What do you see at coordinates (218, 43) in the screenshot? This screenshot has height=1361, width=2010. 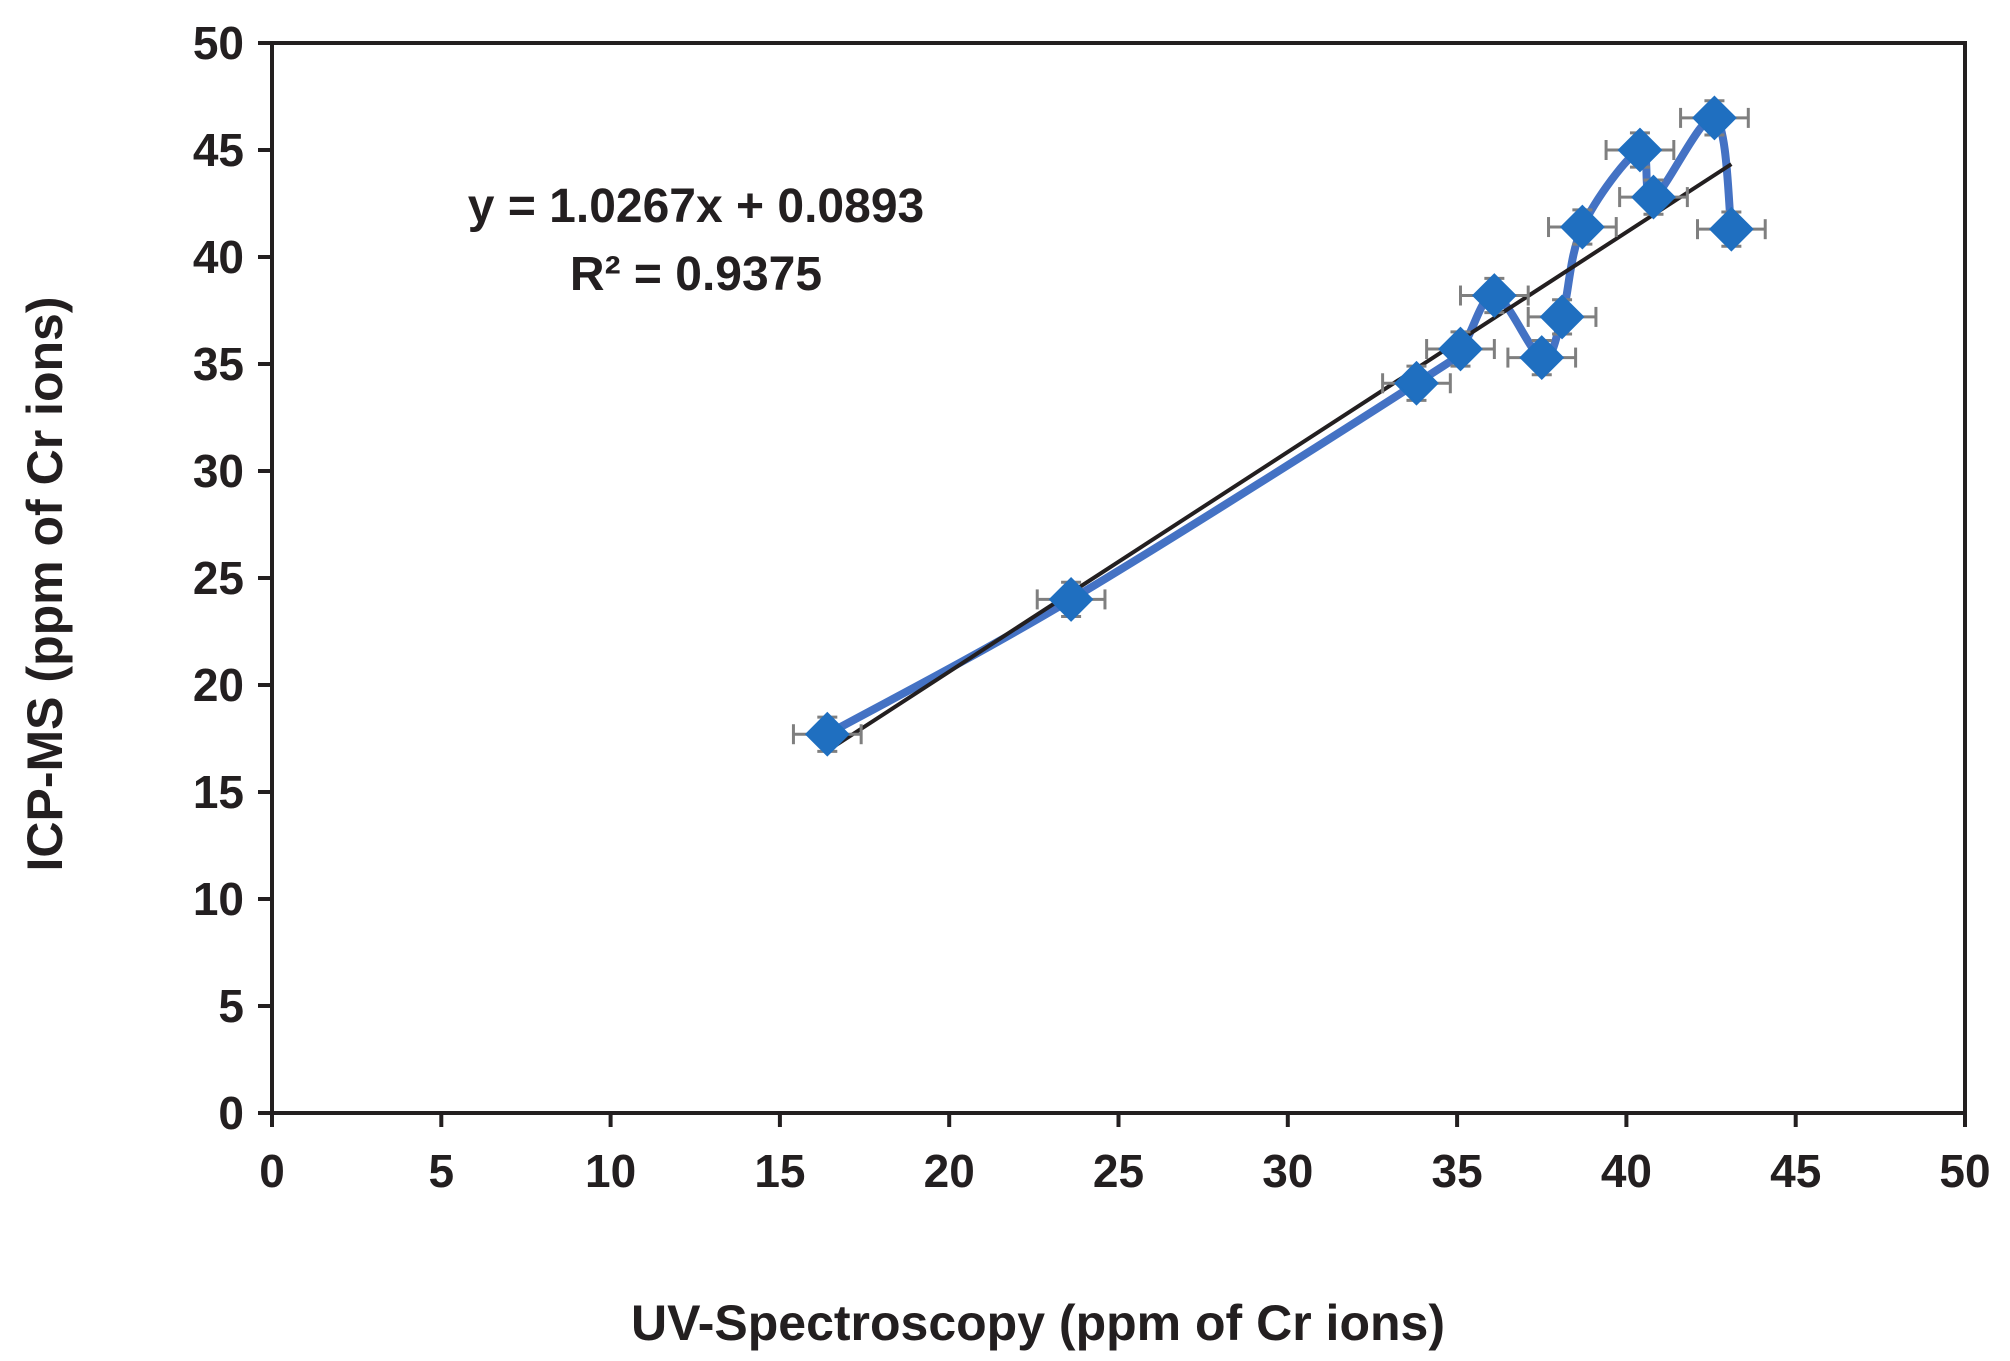 I see `y-tick-label: 50` at bounding box center [218, 43].